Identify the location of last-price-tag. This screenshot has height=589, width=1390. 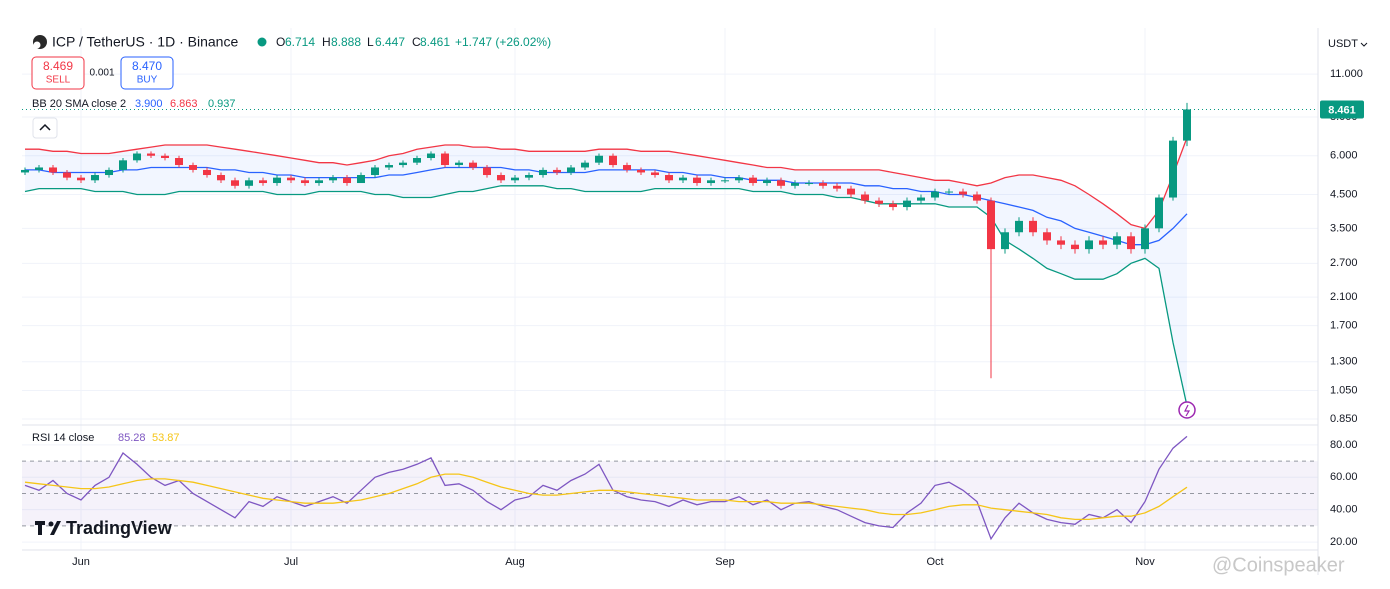
(1342, 109).